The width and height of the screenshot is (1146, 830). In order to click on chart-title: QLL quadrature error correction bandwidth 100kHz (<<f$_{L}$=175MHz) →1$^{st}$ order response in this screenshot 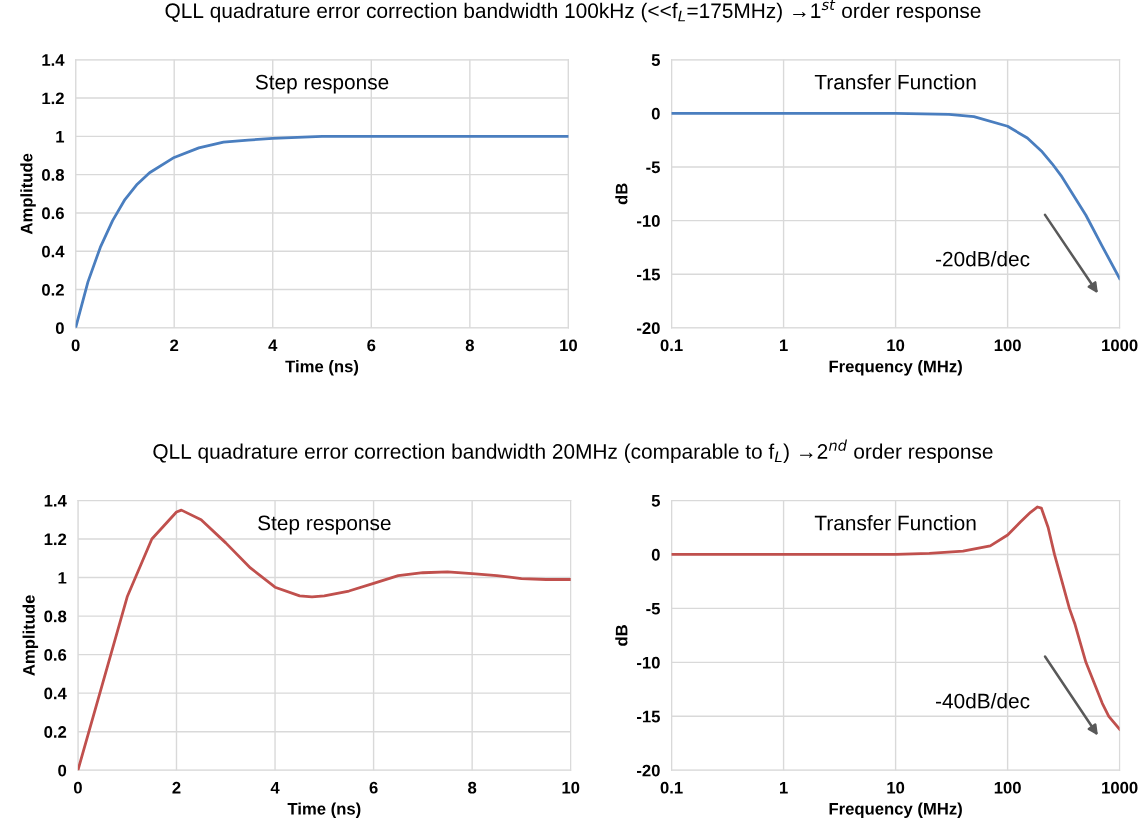, I will do `click(573, 11)`.